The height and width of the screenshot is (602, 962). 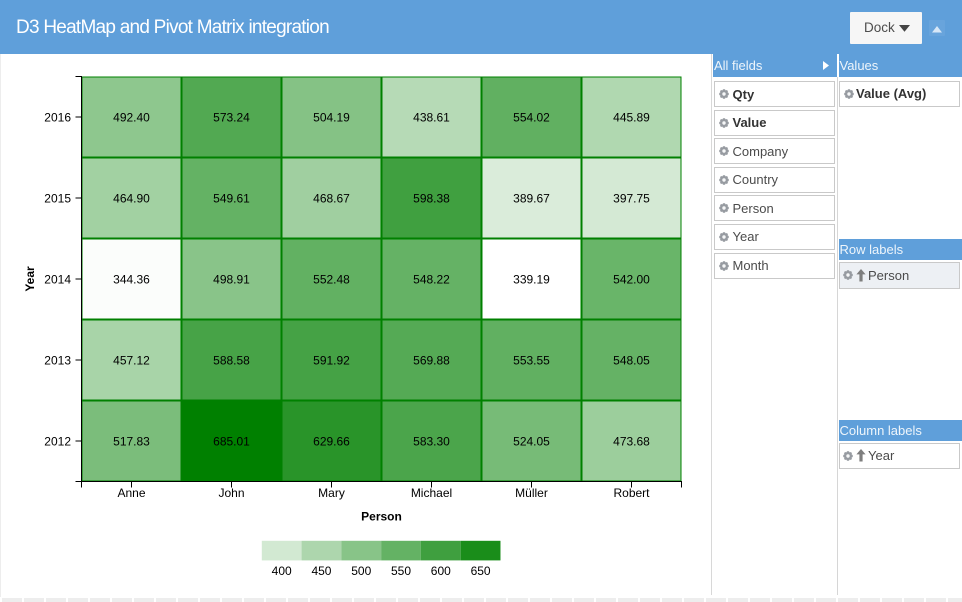 I want to click on svg-text: 685.01, so click(x=231, y=441).